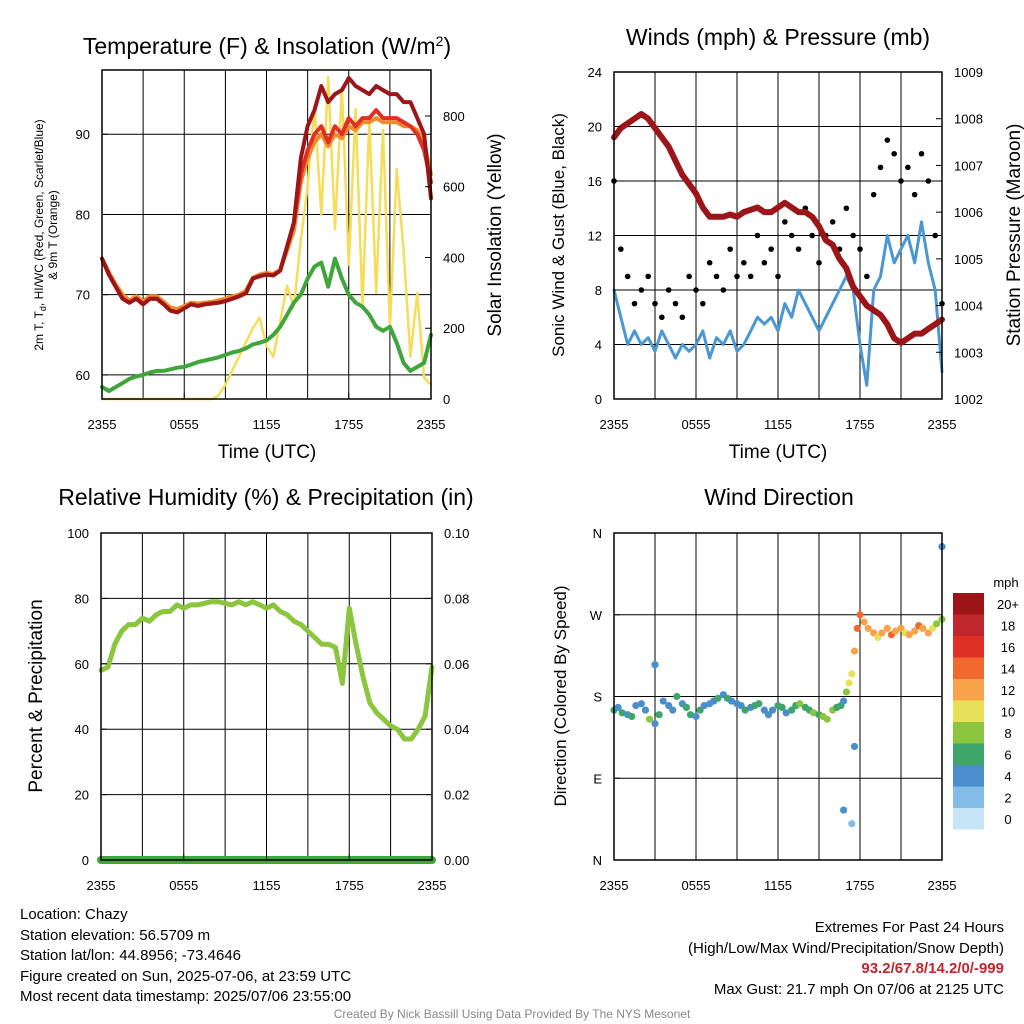 This screenshot has width=1024, height=1024. Describe the element at coordinates (1014, 235) in the screenshot. I see `pressure-y-axis-label: Station Pressure (Maroon)` at that location.